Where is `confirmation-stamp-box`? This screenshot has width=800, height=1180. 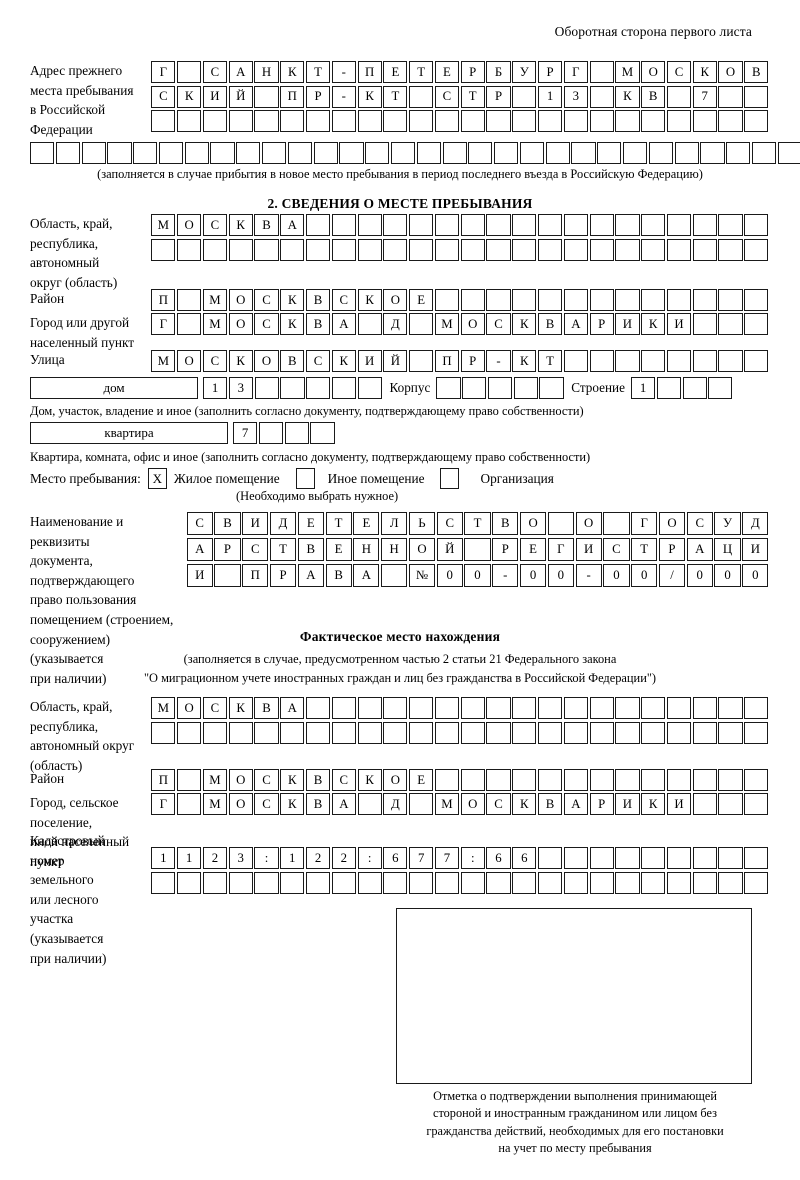
confirmation-stamp-box is located at coordinates (574, 996).